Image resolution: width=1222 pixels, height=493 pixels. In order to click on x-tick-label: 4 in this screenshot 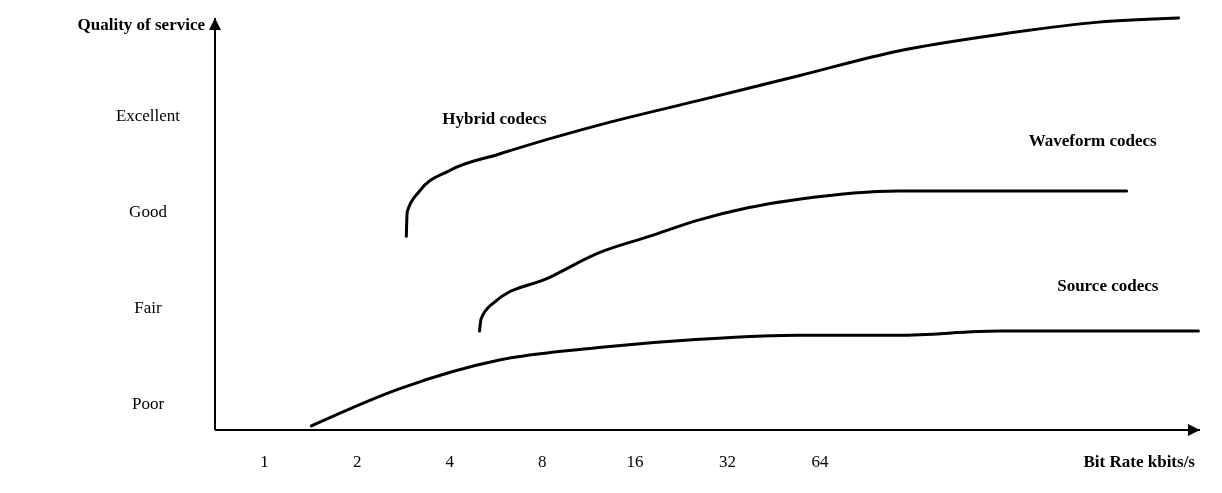, I will do `click(450, 461)`.